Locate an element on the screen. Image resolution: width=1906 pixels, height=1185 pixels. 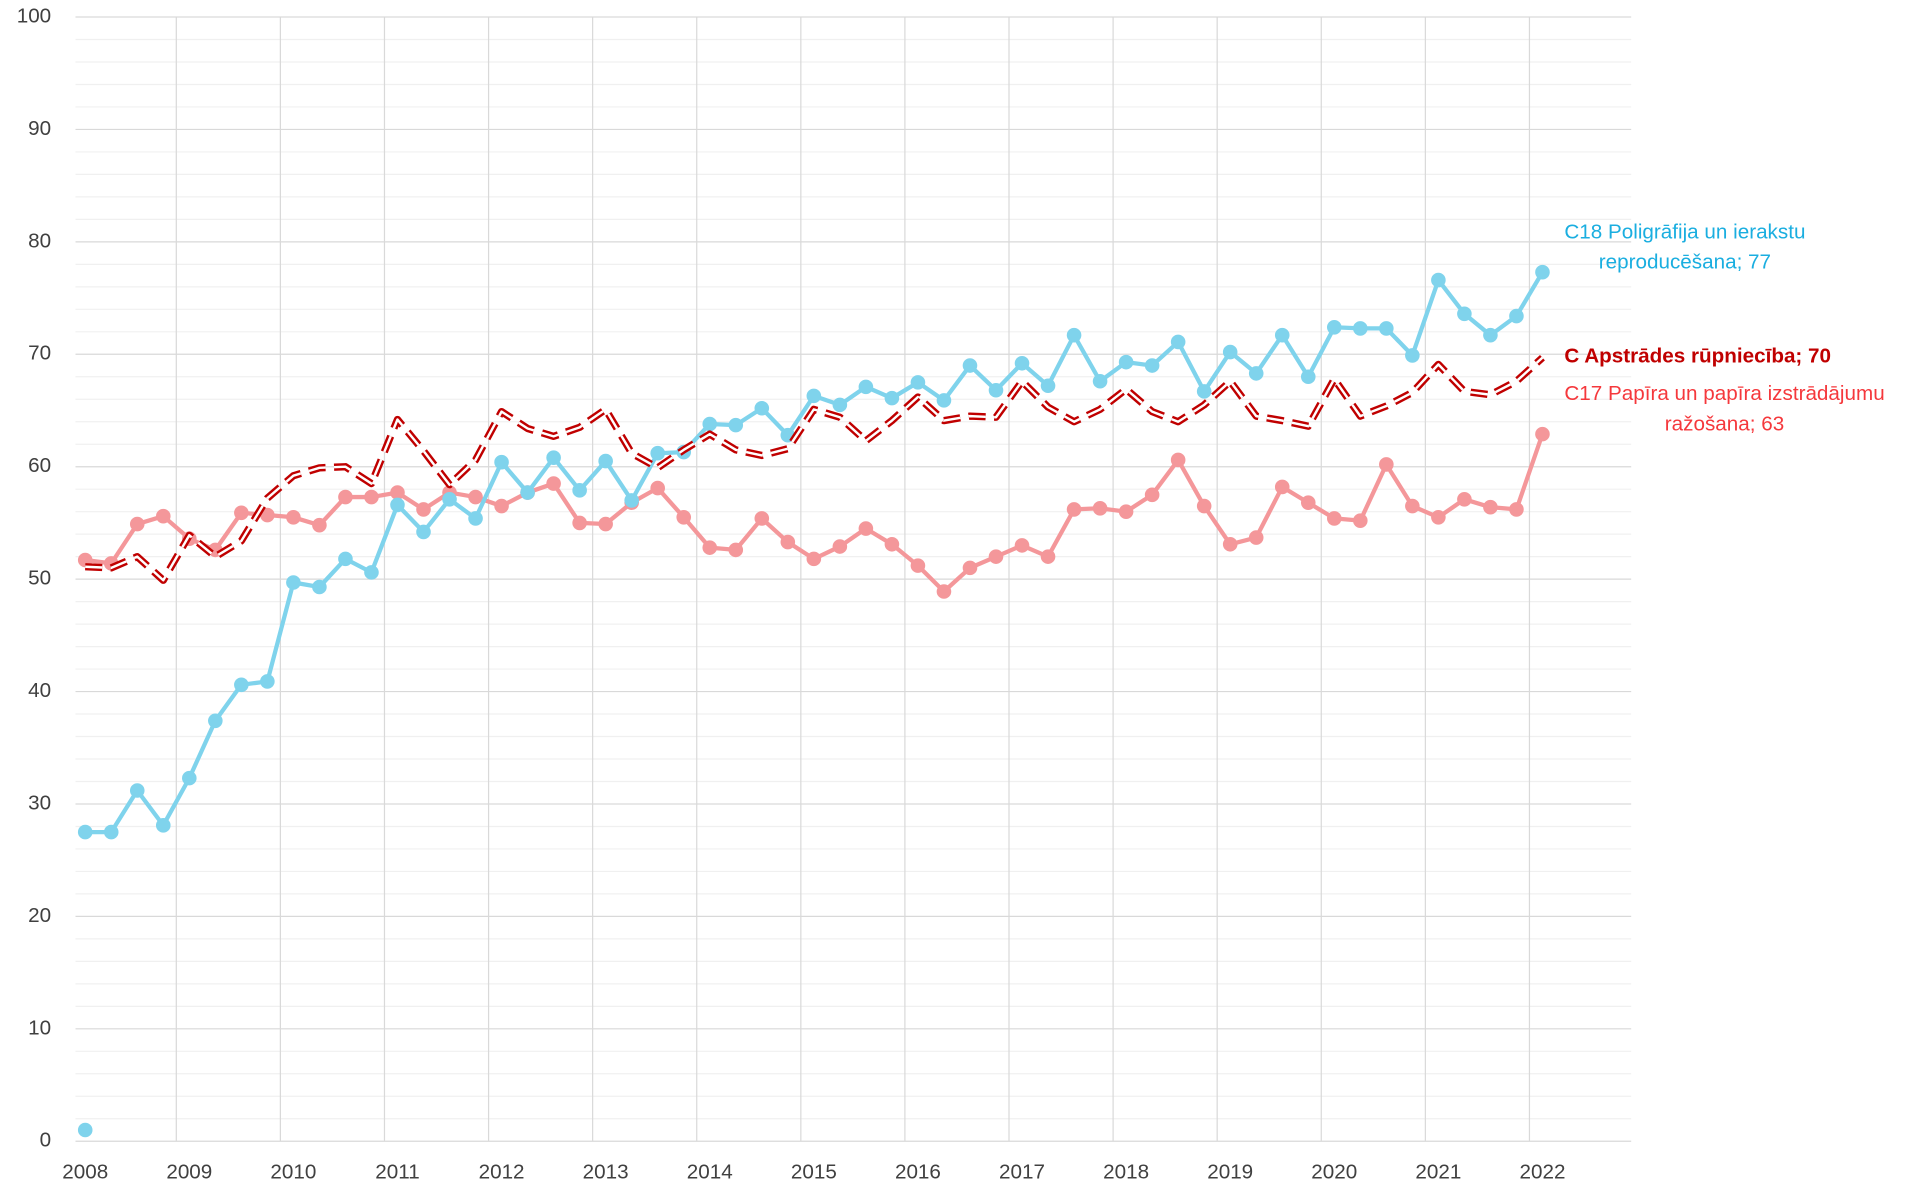
x-tick-label: 2008 is located at coordinates (85, 1171).